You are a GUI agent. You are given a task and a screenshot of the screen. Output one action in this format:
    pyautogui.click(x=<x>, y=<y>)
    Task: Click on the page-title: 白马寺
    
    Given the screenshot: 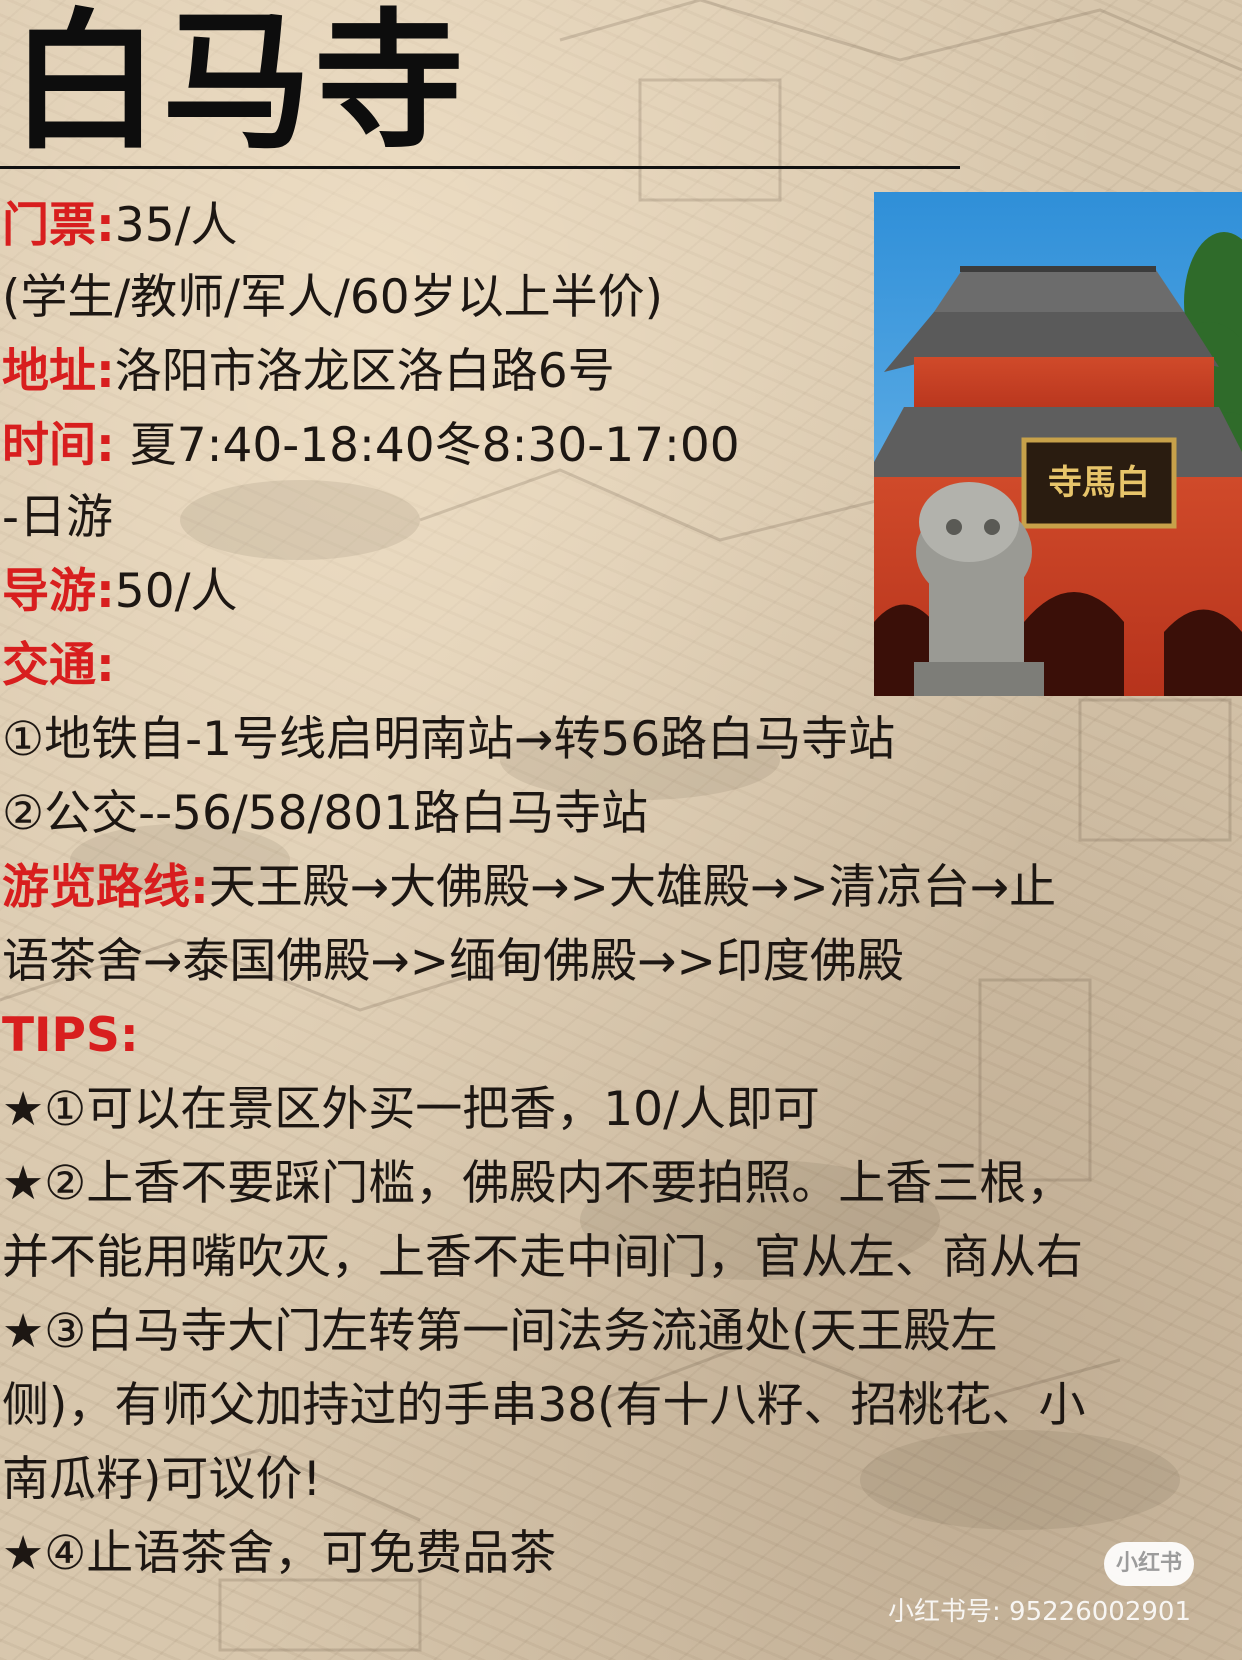 What is the action you would take?
    pyautogui.click(x=238, y=85)
    